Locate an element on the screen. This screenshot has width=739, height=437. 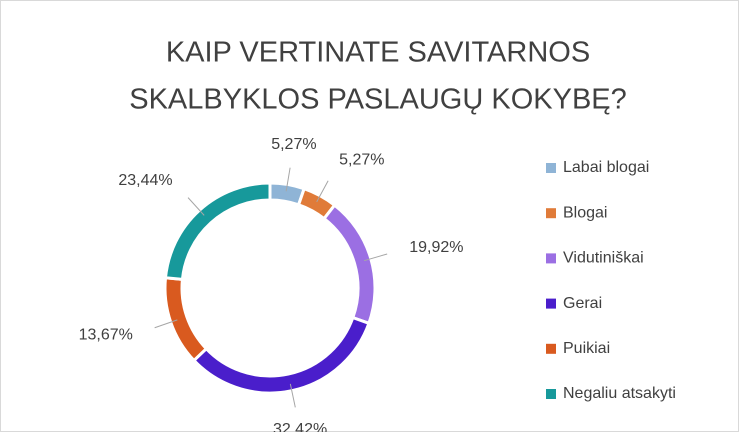
chart-title: SKALBYKLOS PASLAUGŲ KOKYBĘ? is located at coordinates (378, 100).